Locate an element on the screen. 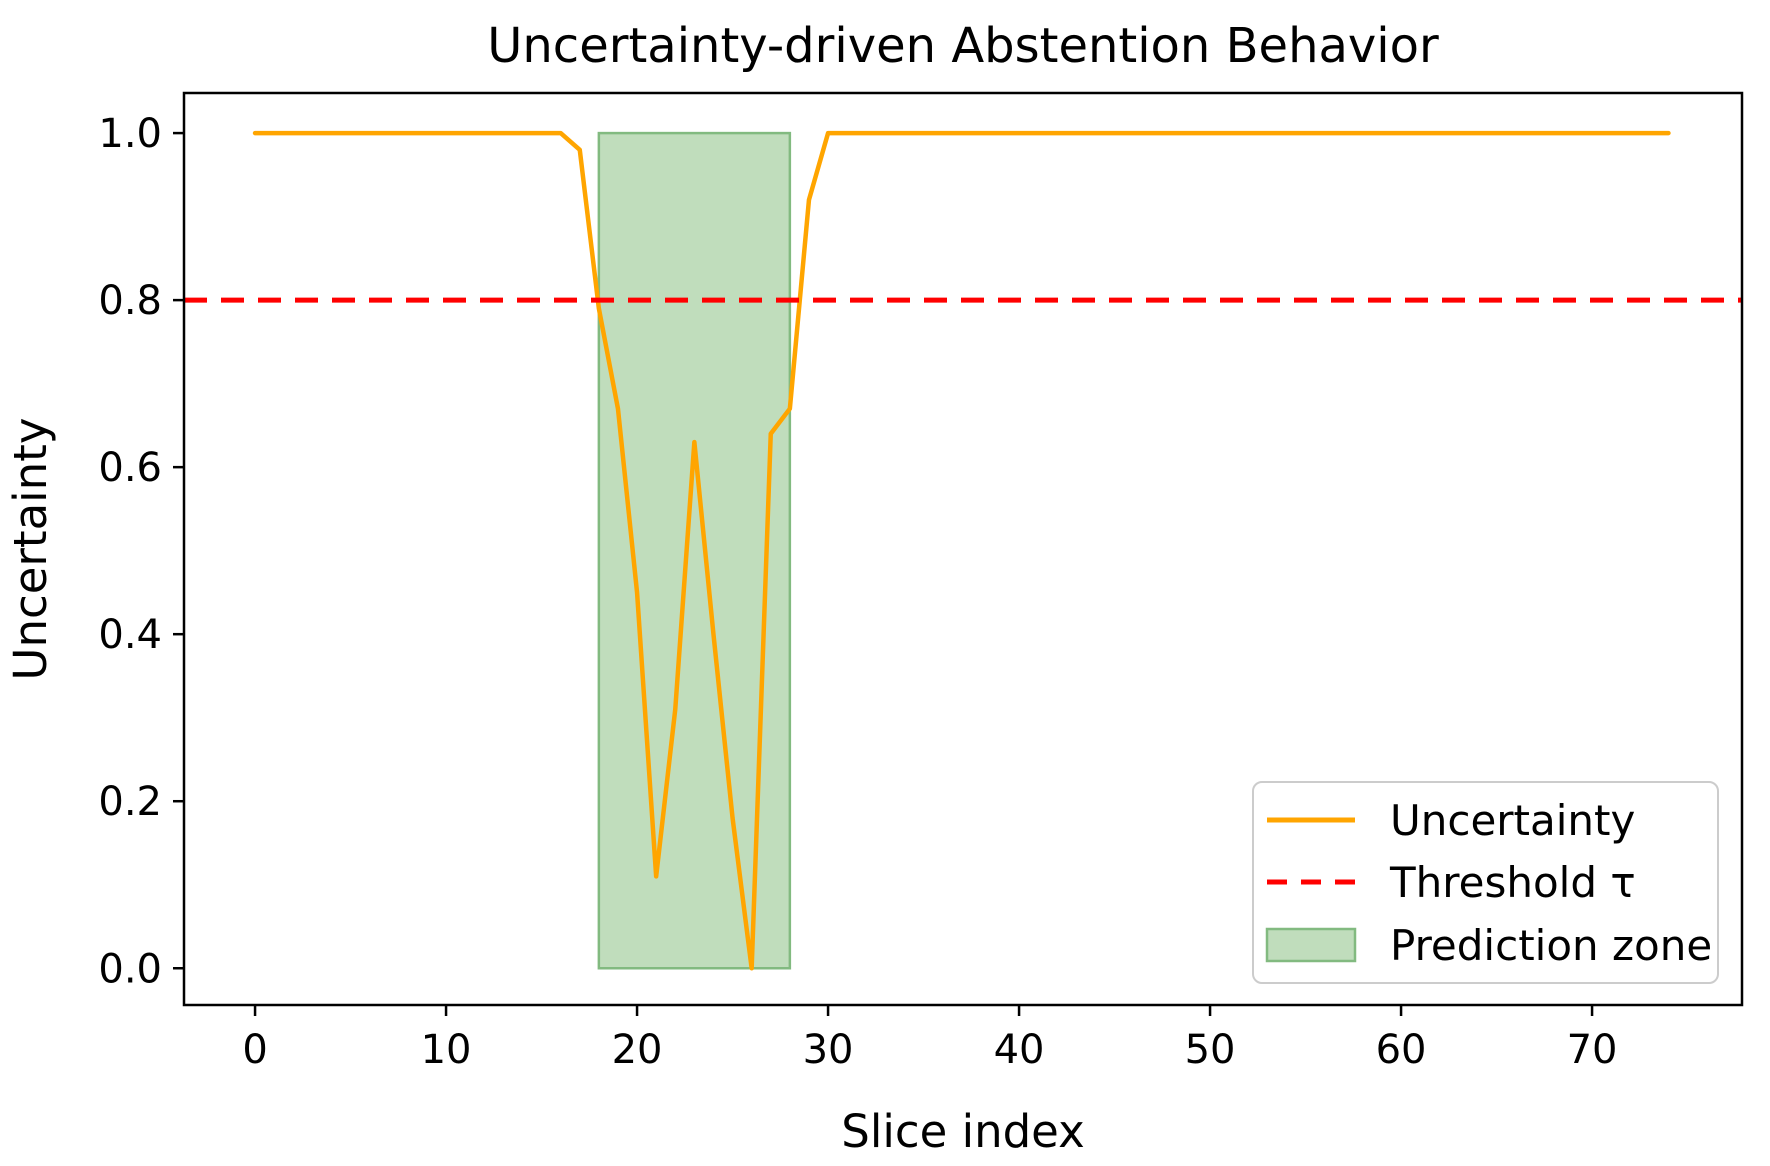  legend: Uncertainty Threshold τ Prediction zone is located at coordinates (1485, 882).